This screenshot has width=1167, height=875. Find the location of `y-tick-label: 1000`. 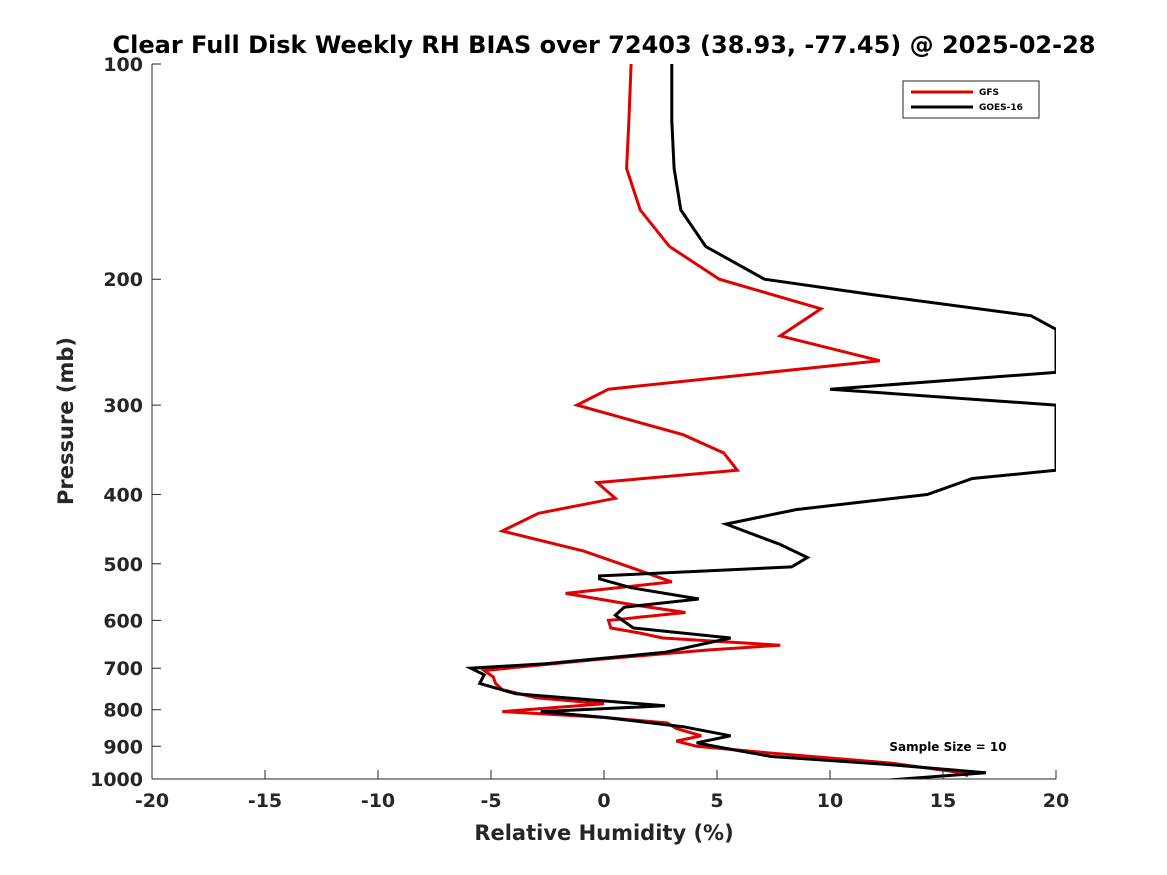

y-tick-label: 1000 is located at coordinates (116, 780).